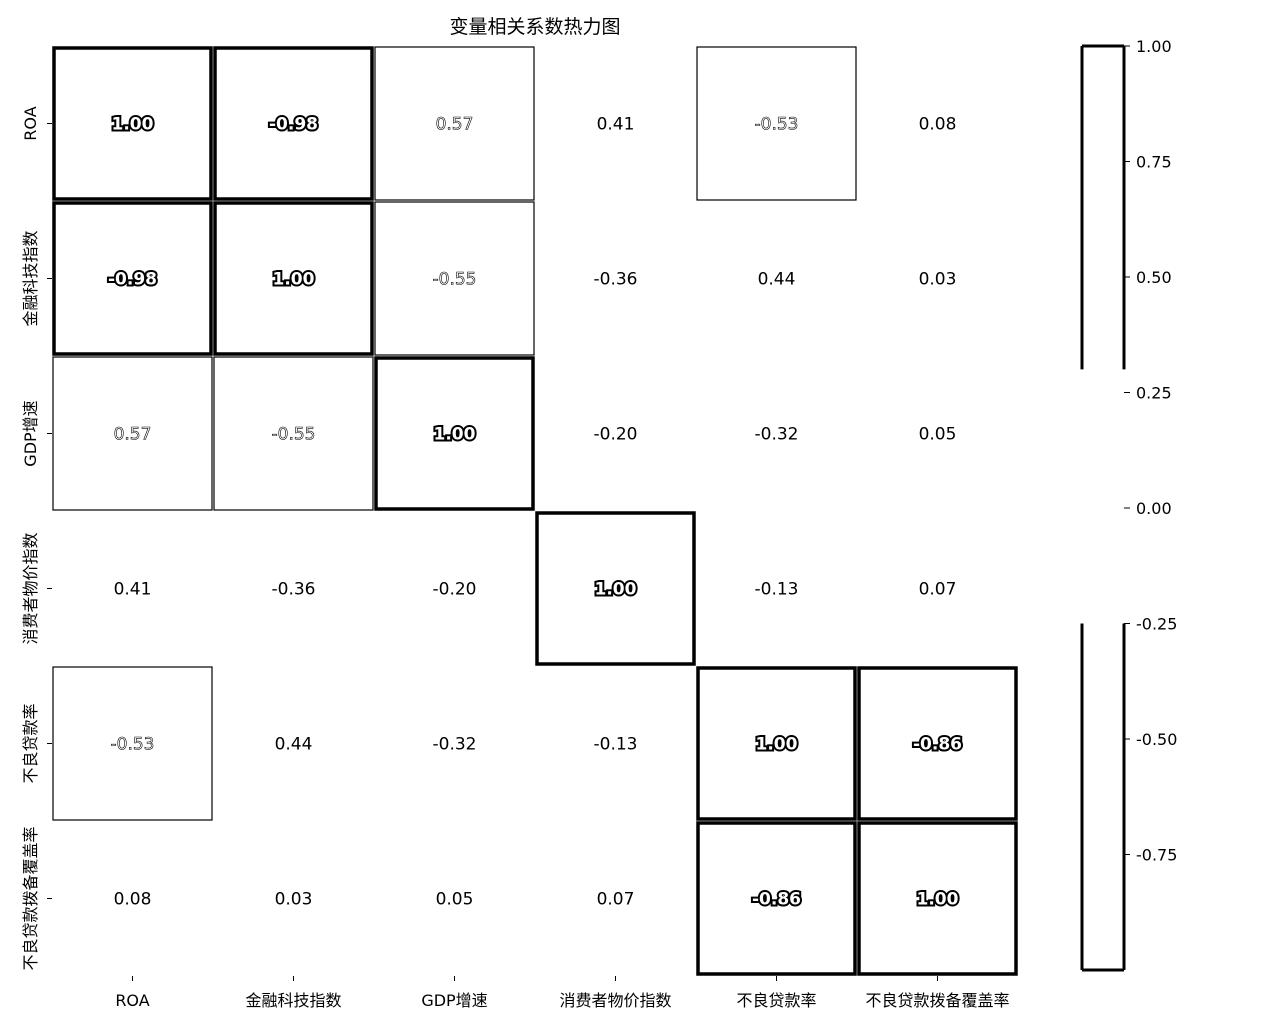 Image resolution: width=1280 pixels, height=1028 pixels. Describe the element at coordinates (776, 1000) in the screenshot. I see `x-tick-label: 不良贷款率` at that location.